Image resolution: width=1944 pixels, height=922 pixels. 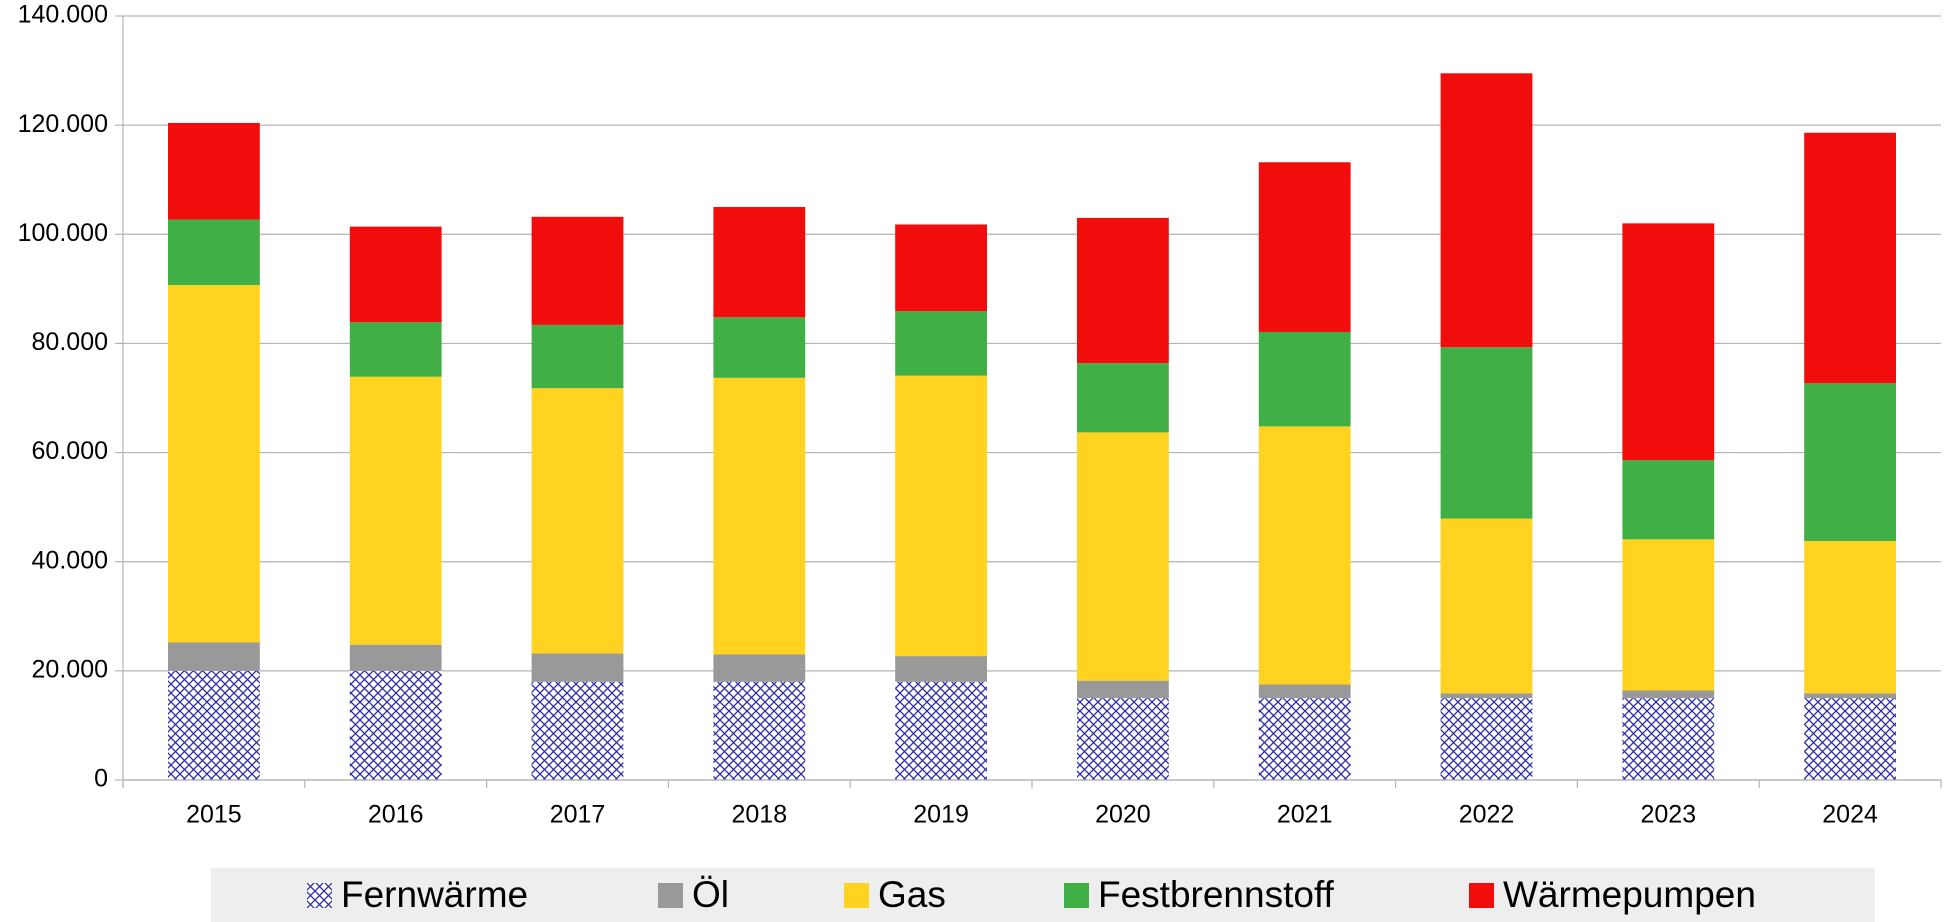 What do you see at coordinates (1043, 895) in the screenshot?
I see `legend-background` at bounding box center [1043, 895].